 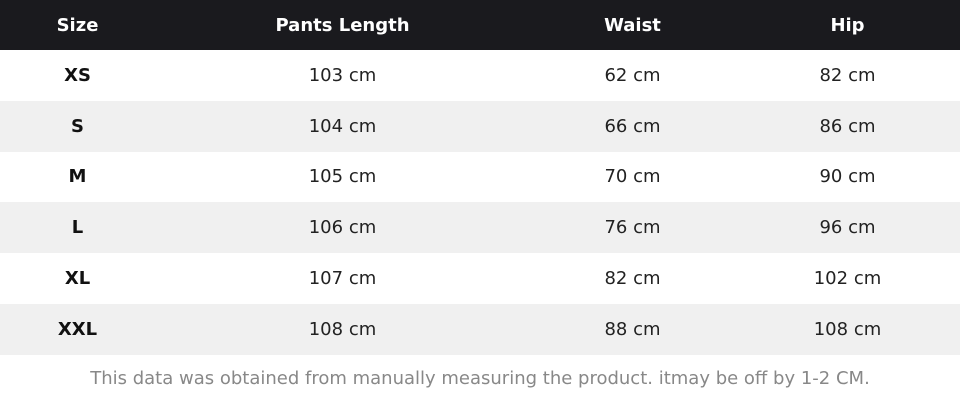 I want to click on measure-cell: 62 cm, so click(x=632, y=75).